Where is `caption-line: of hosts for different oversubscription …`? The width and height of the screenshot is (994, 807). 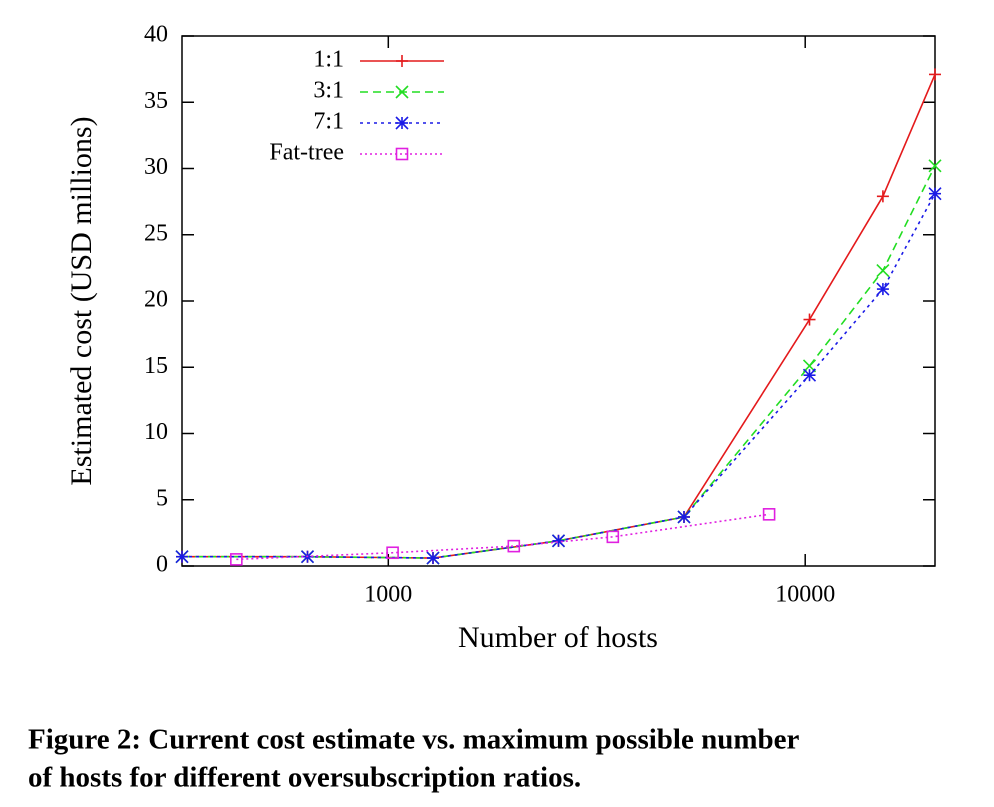 caption-line: of hosts for different oversubscription … is located at coordinates (304, 778).